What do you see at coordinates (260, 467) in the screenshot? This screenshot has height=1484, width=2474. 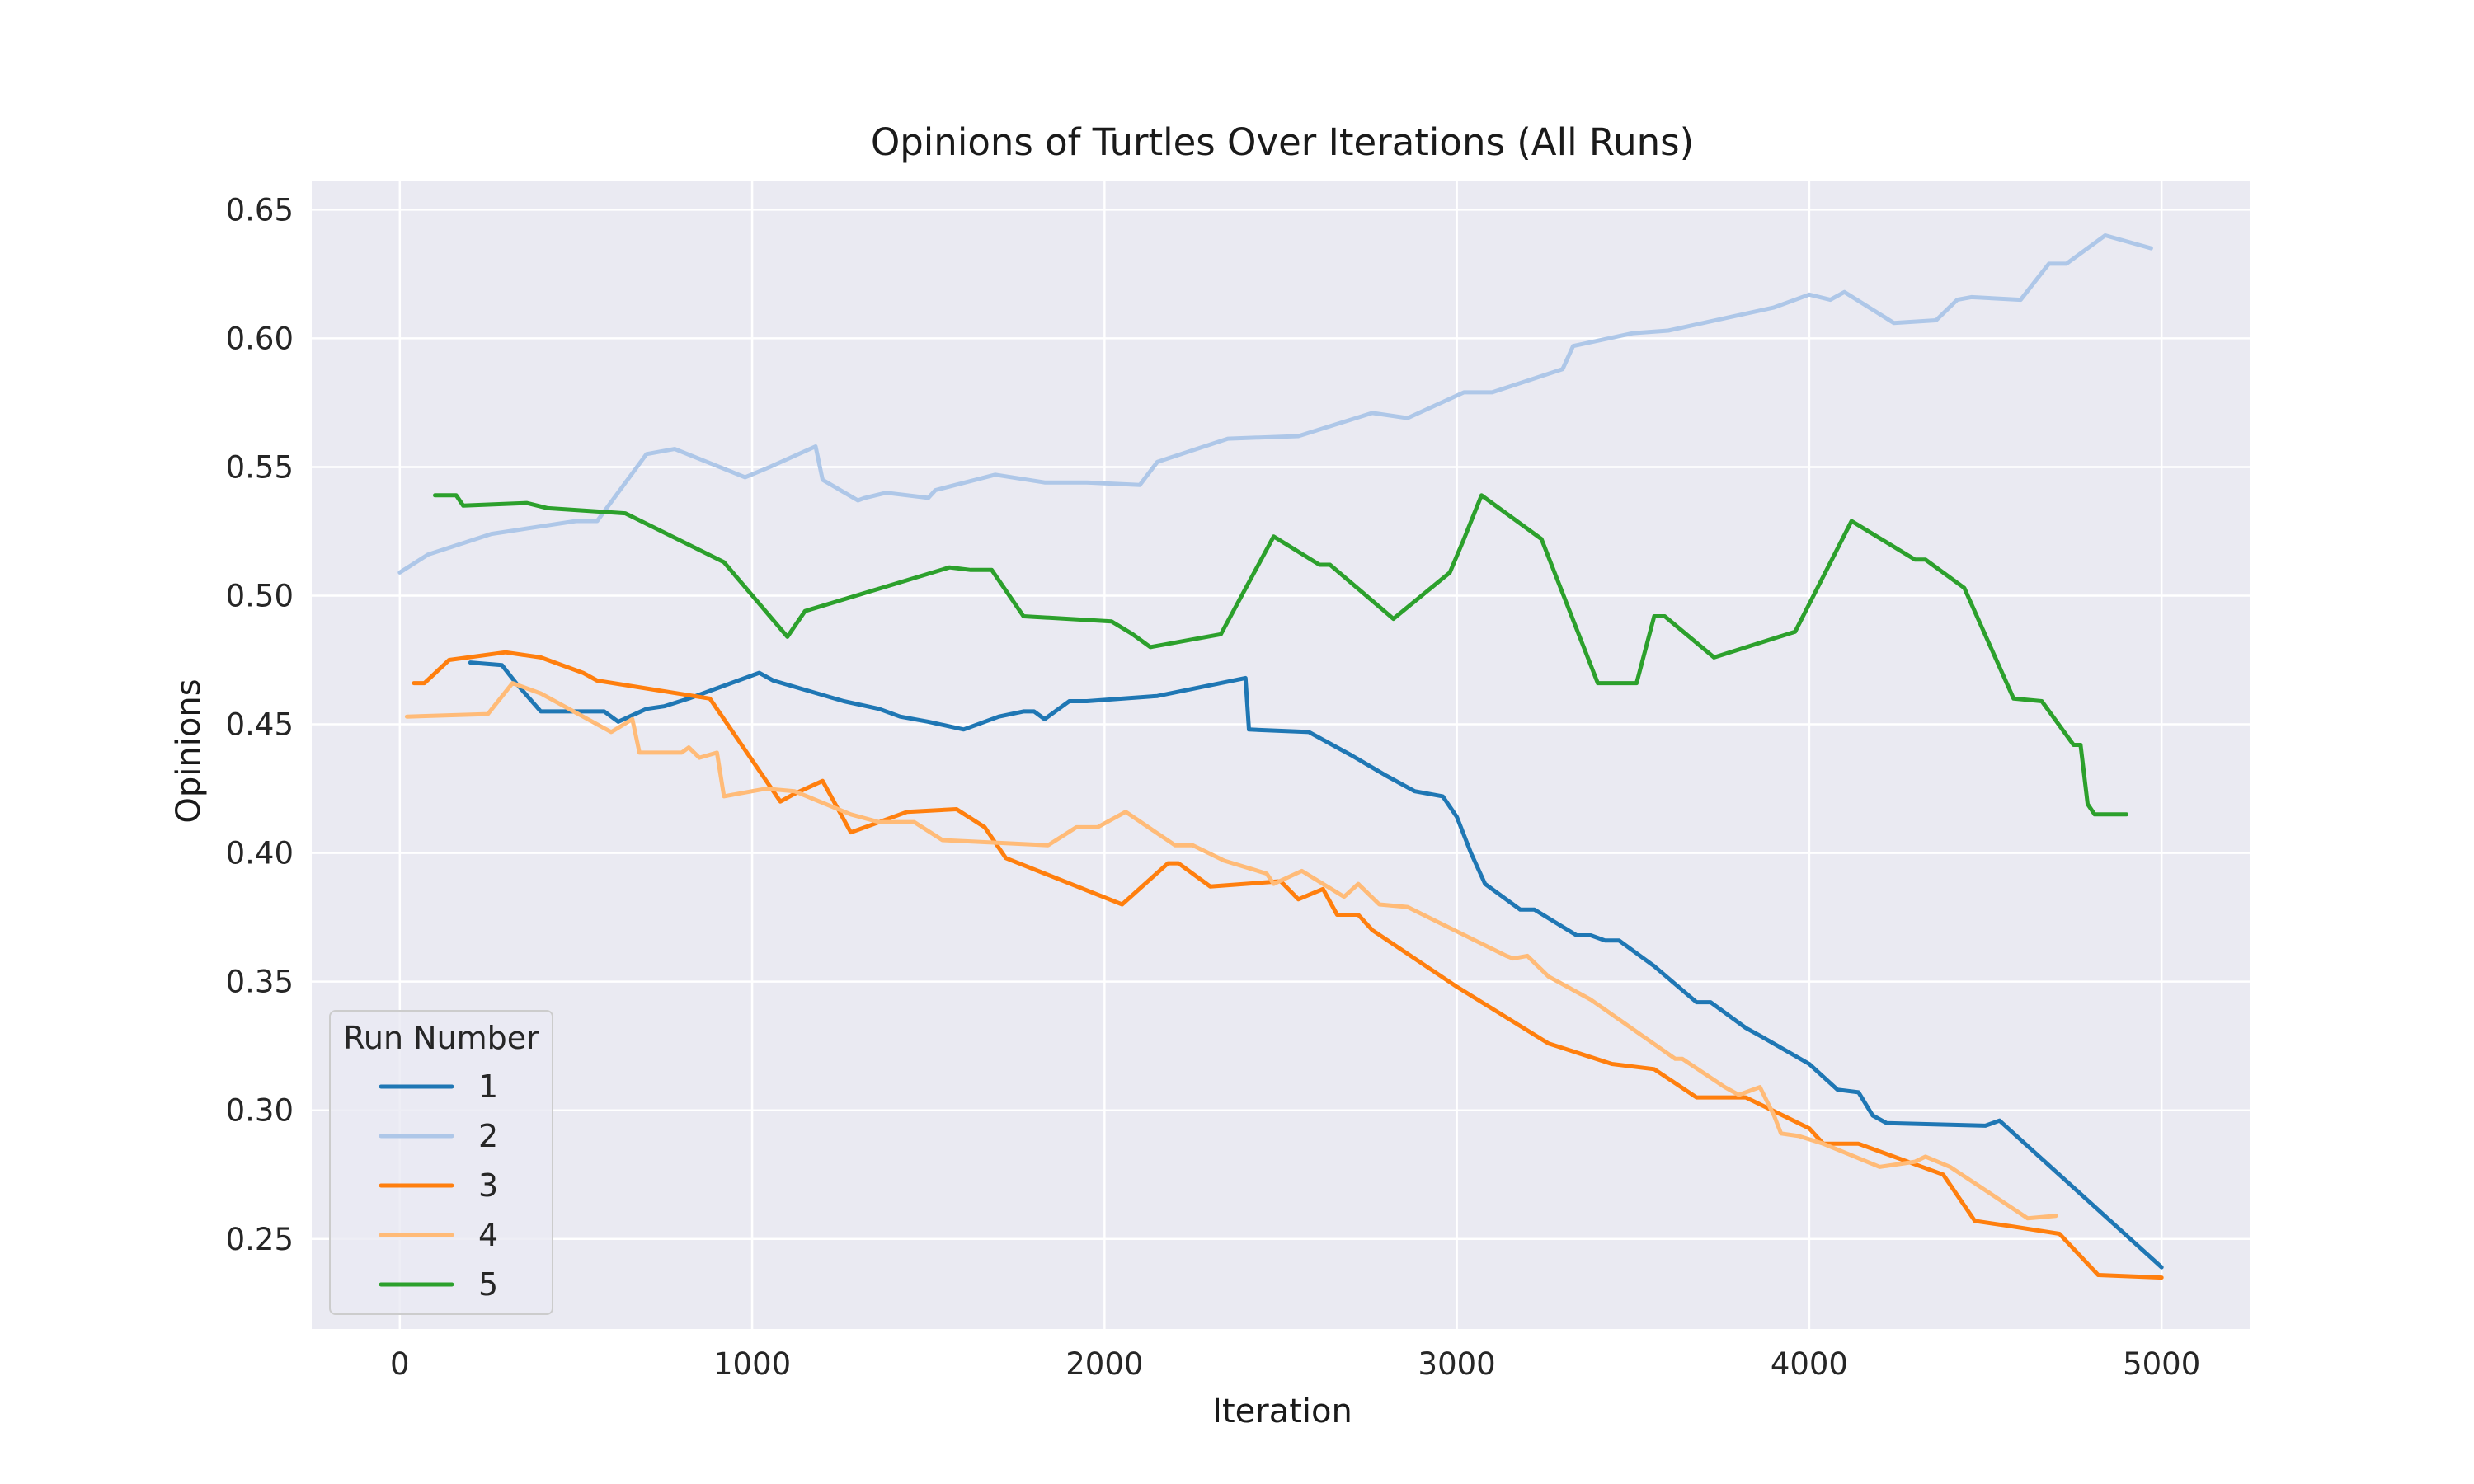 I see `y-tick-label: 0.55` at bounding box center [260, 467].